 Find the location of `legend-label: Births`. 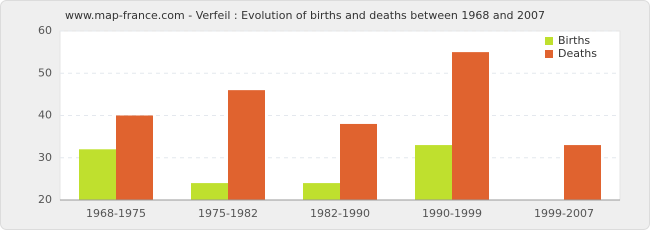

legend-label: Births is located at coordinates (574, 40).